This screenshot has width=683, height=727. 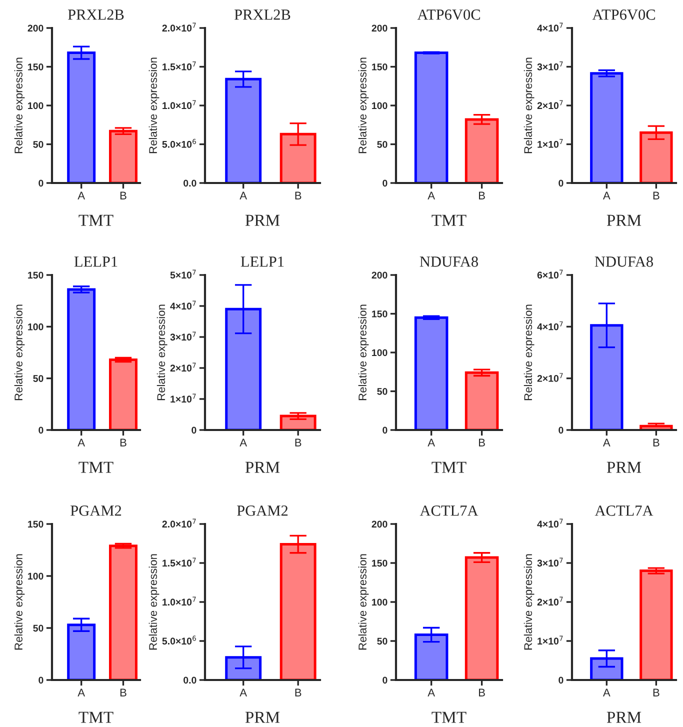 What do you see at coordinates (179, 143) in the screenshot?
I see `y-tick-label: 5.0×10$^{6}$` at bounding box center [179, 143].